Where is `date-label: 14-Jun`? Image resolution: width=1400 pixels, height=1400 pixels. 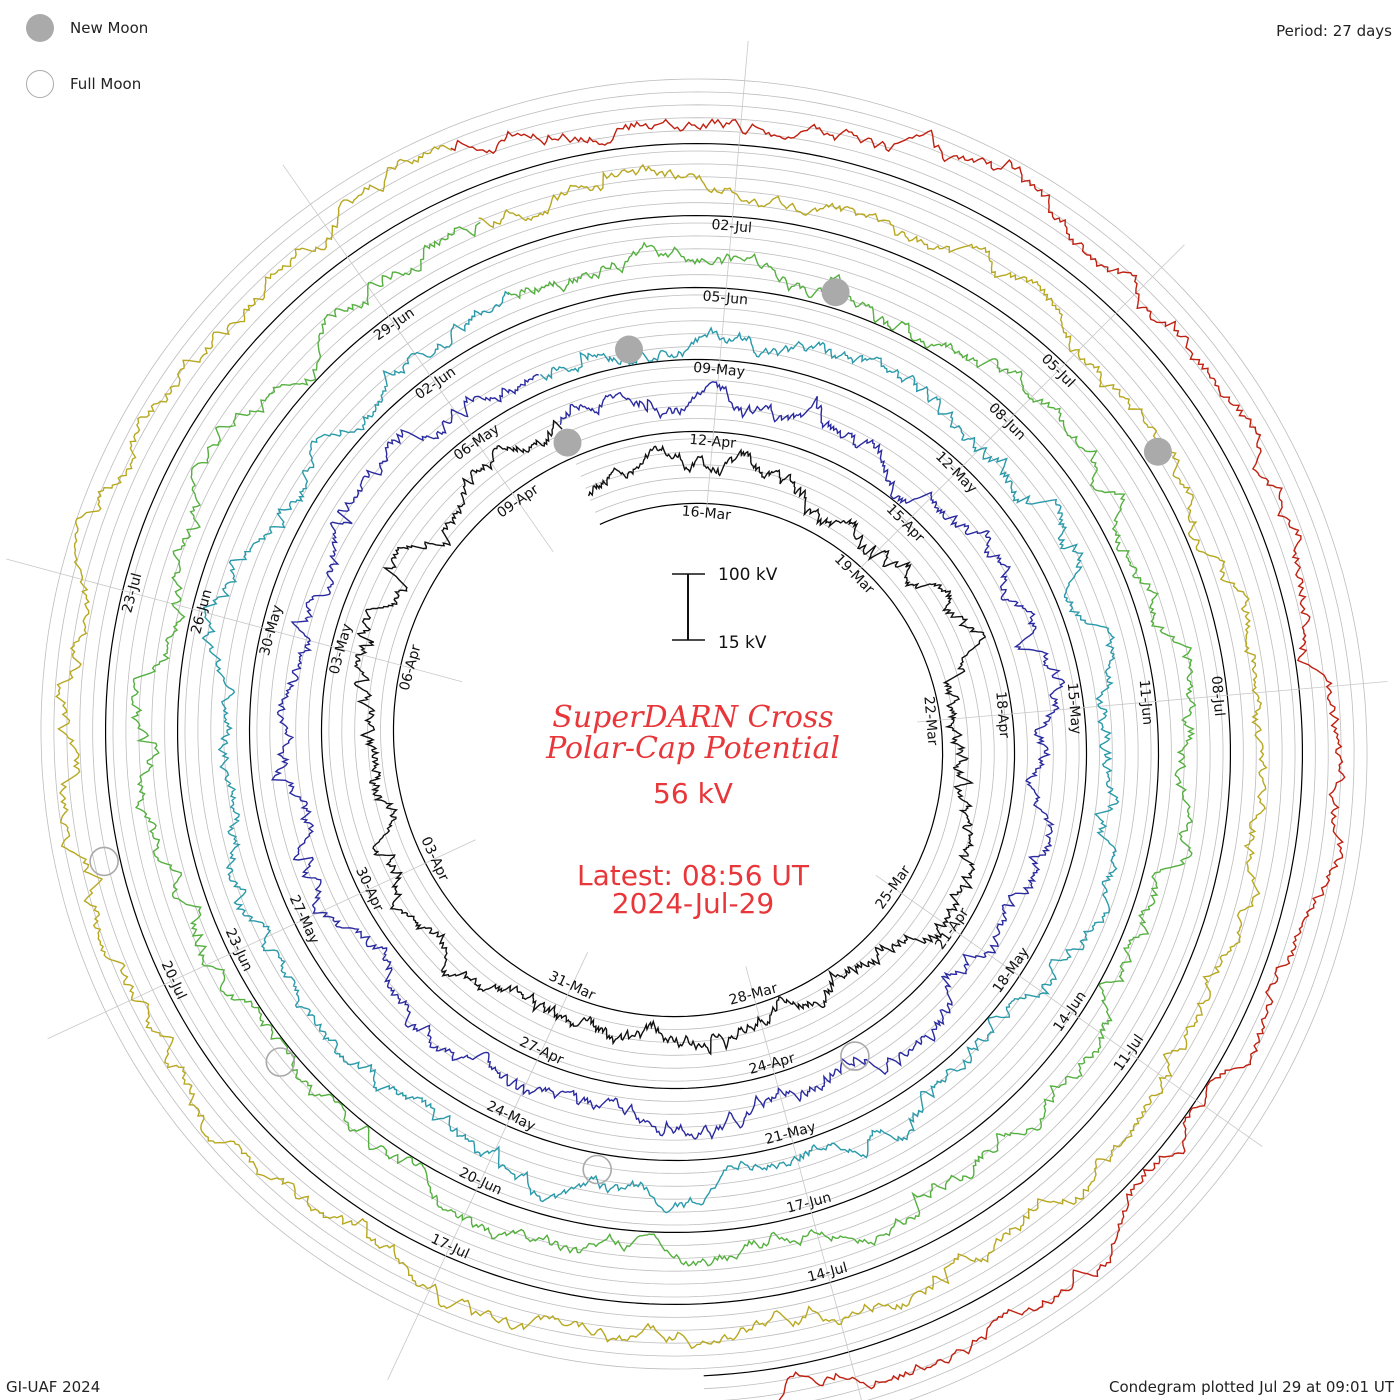 date-label: 14-Jun is located at coordinates (1069, 1011).